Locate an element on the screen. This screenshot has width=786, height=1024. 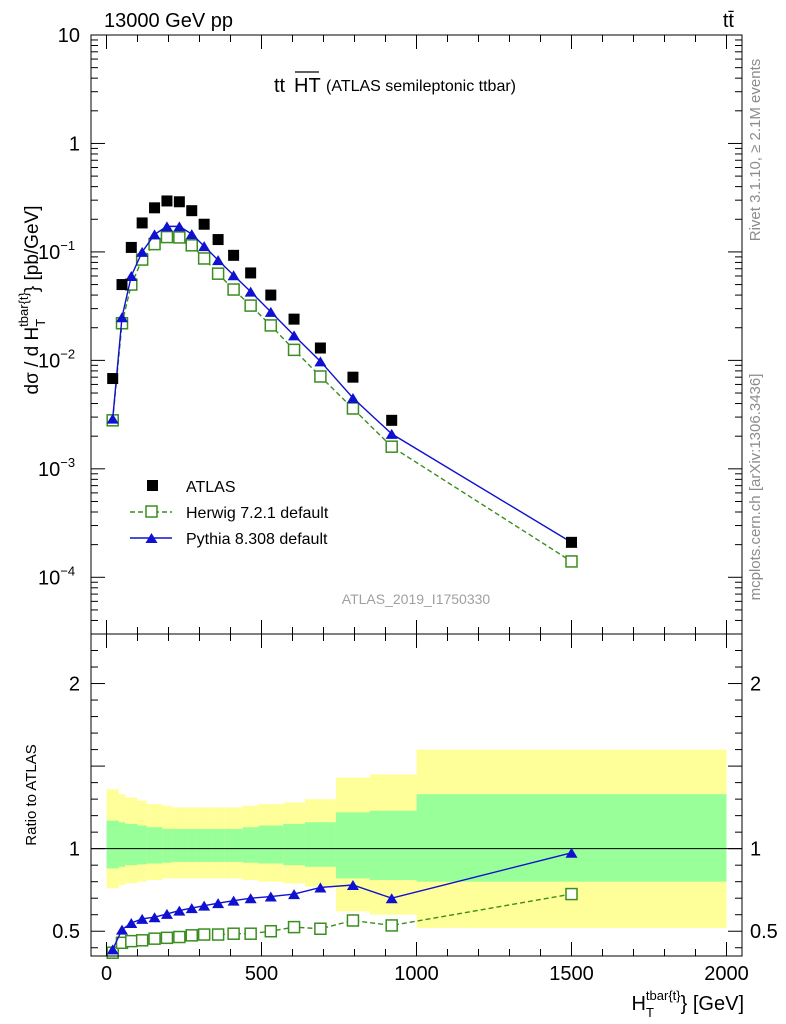
analysis-label: ATLAS_2019_I1750330 is located at coordinates (416, 599).